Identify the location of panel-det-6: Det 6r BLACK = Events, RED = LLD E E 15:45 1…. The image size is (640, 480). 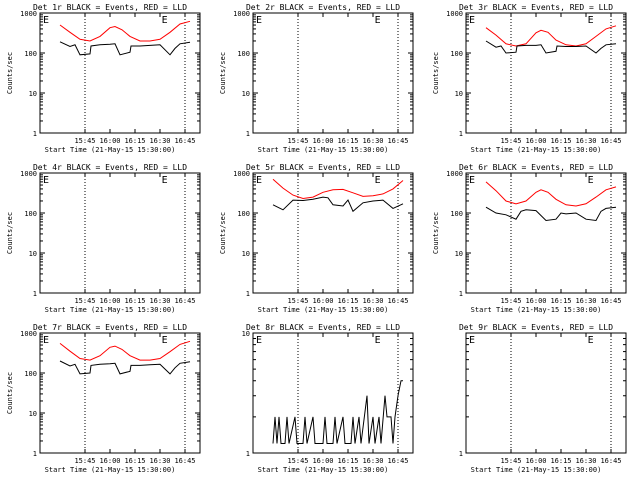
(529, 238).